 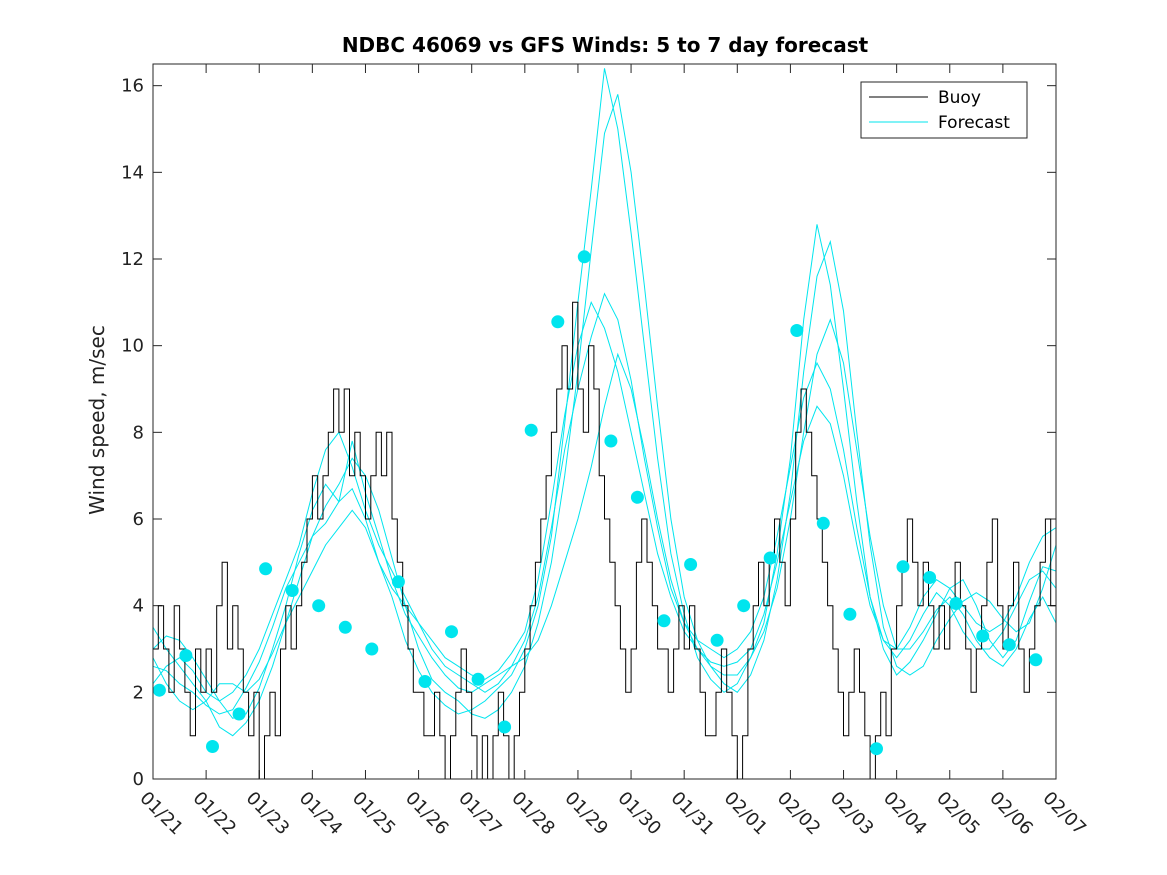 What do you see at coordinates (132, 259) in the screenshot?
I see `y-tick-label: 12` at bounding box center [132, 259].